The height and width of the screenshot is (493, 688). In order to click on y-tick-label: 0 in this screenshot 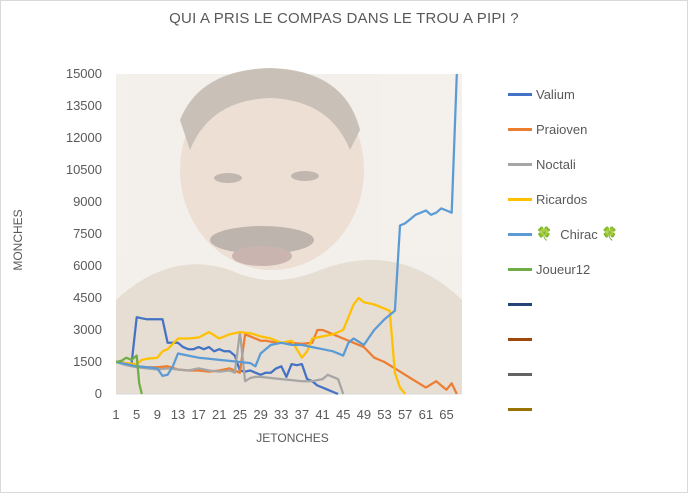, I will do `click(98, 393)`.